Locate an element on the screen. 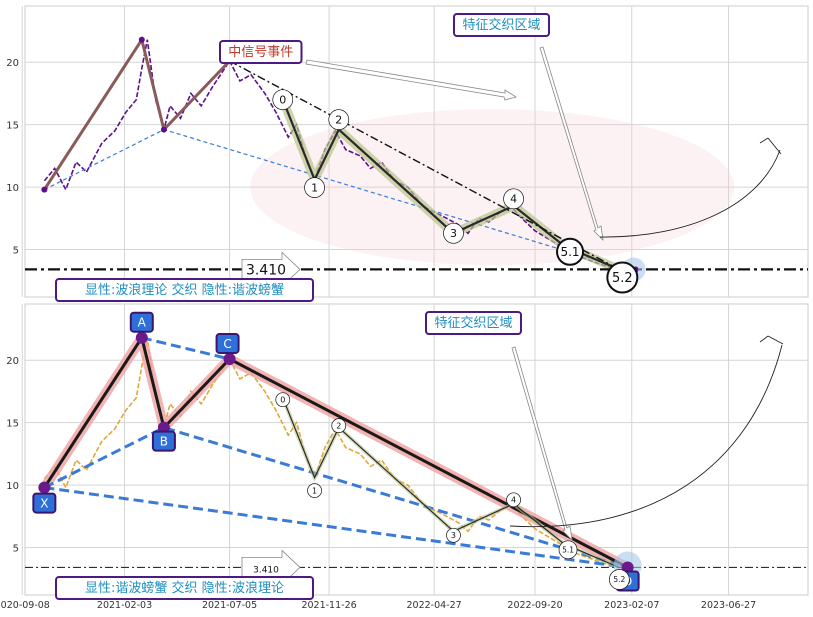 Image resolution: width=813 pixels, height=617 pixels. top-wave-3-label: 3 is located at coordinates (453, 233).